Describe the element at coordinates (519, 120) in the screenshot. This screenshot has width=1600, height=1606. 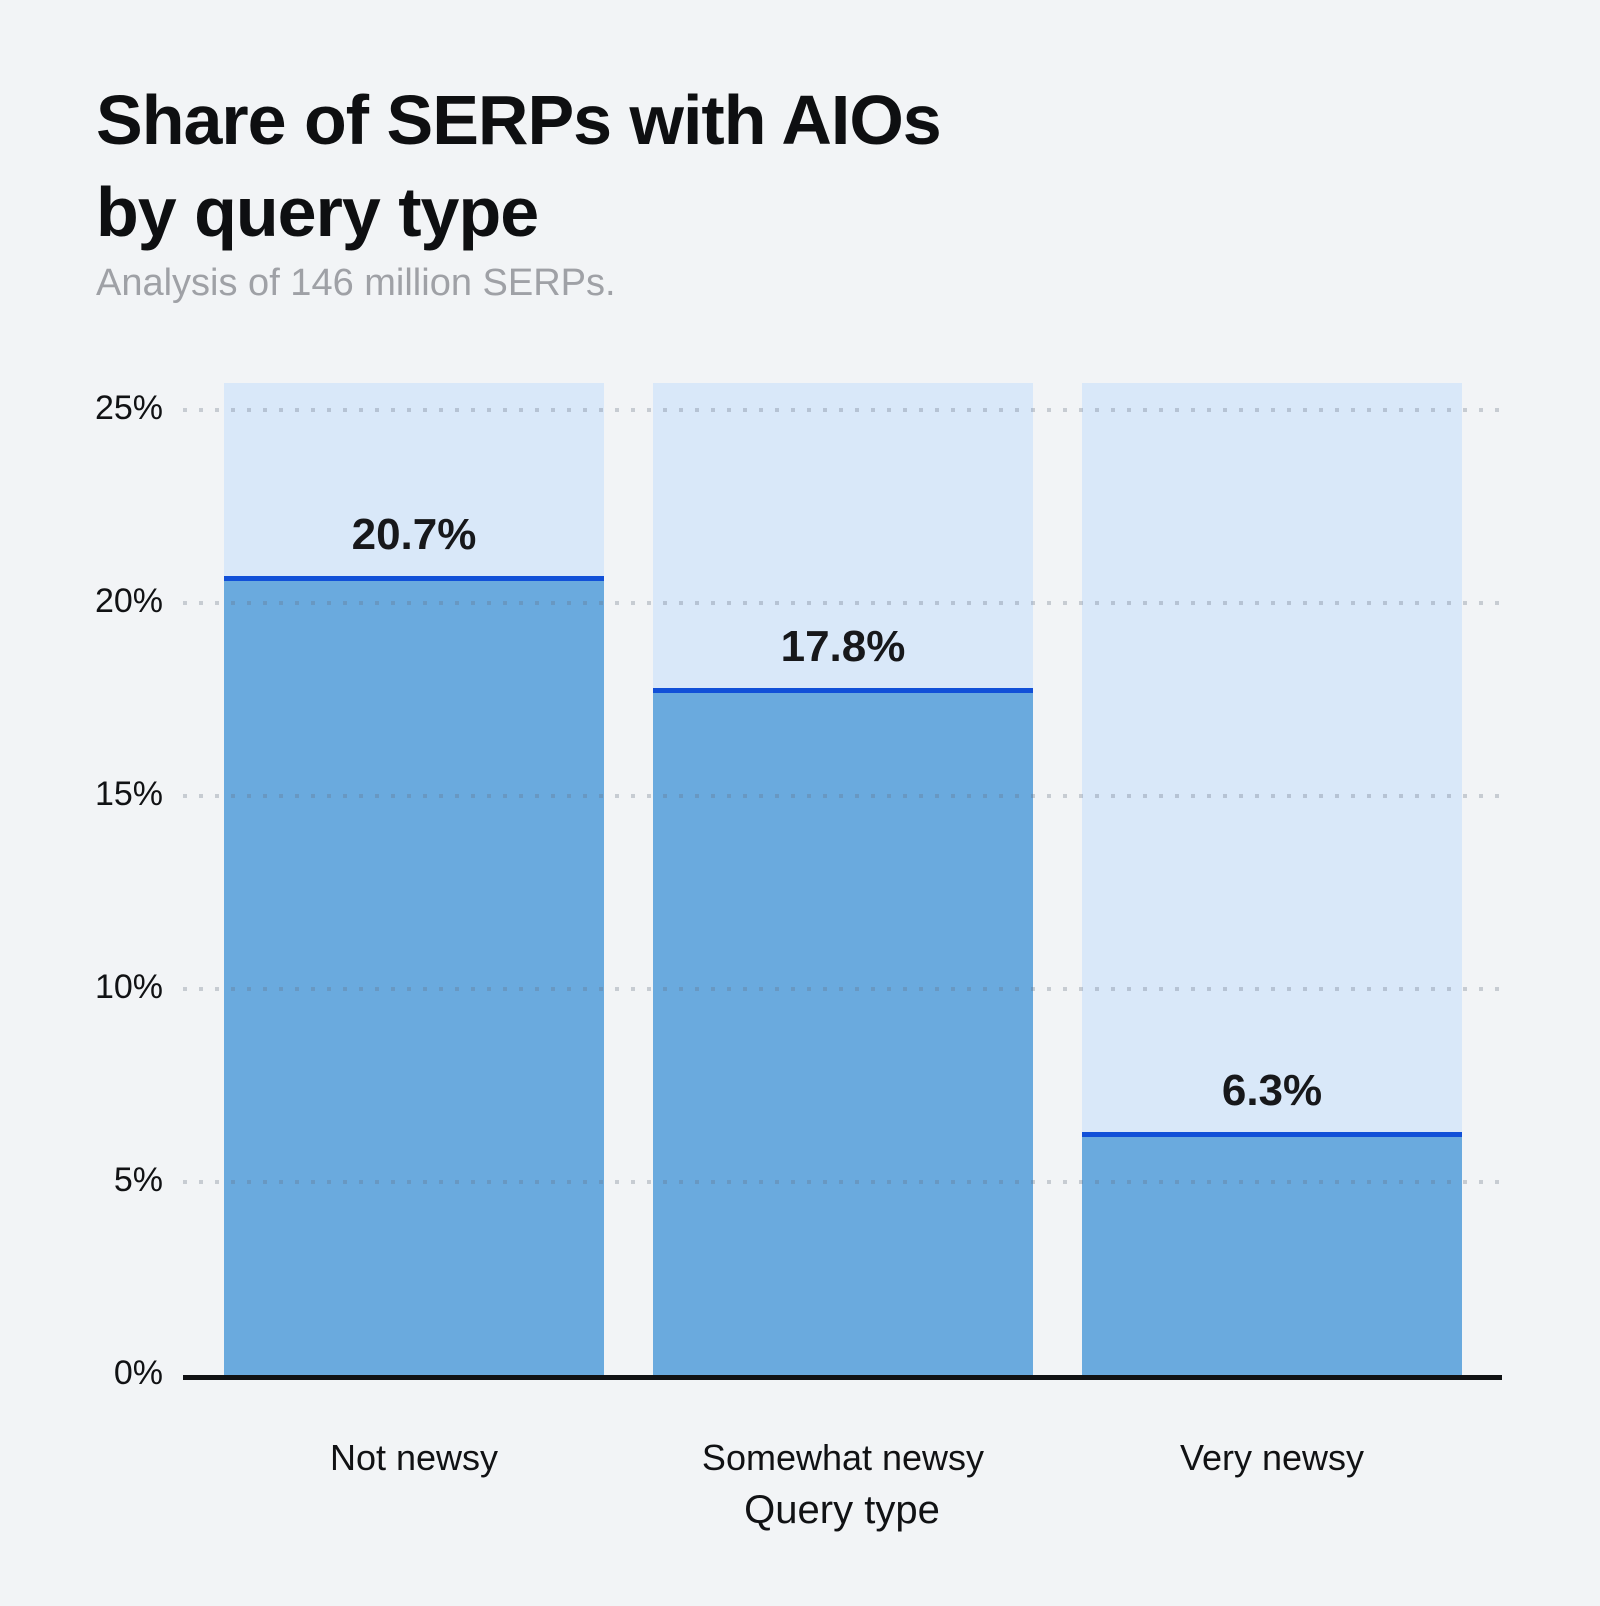
I see `chart-title-line1: Share of SERPs with AIOs` at that location.